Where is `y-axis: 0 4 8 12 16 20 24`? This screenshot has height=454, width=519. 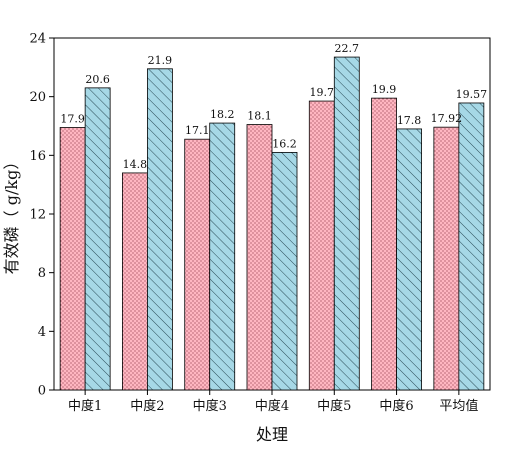
y-axis: 0 4 8 12 16 20 24 is located at coordinates (41, 215).